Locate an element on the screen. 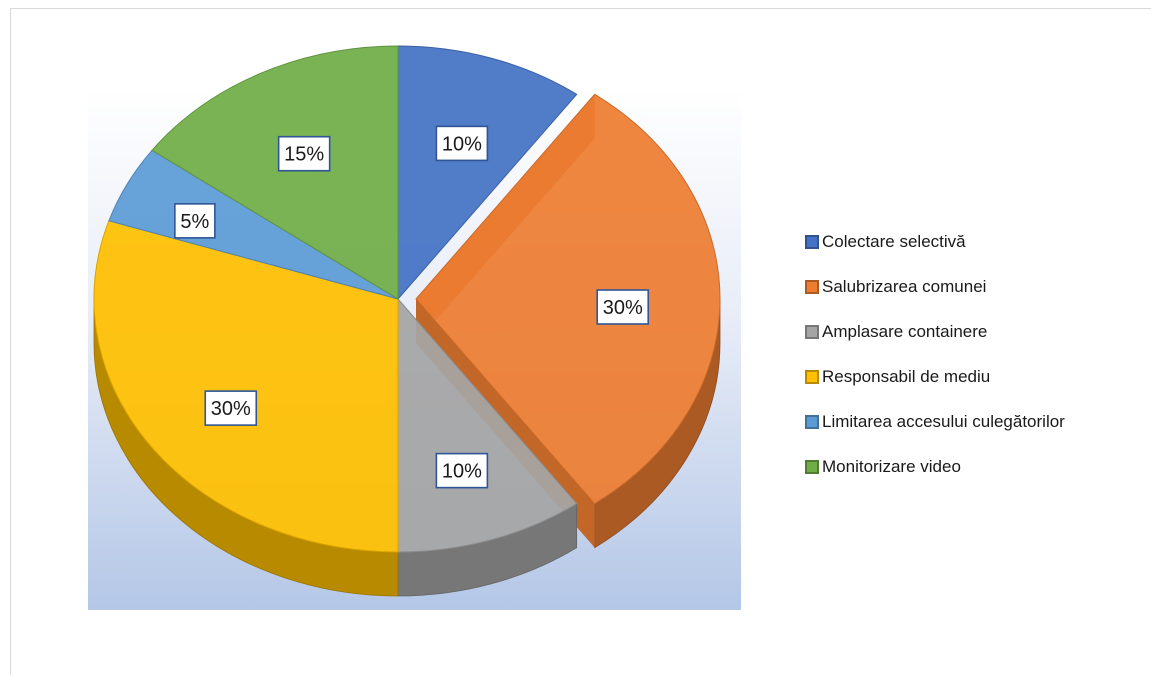  pie-slice-colectare-selectiva is located at coordinates (487, 173).